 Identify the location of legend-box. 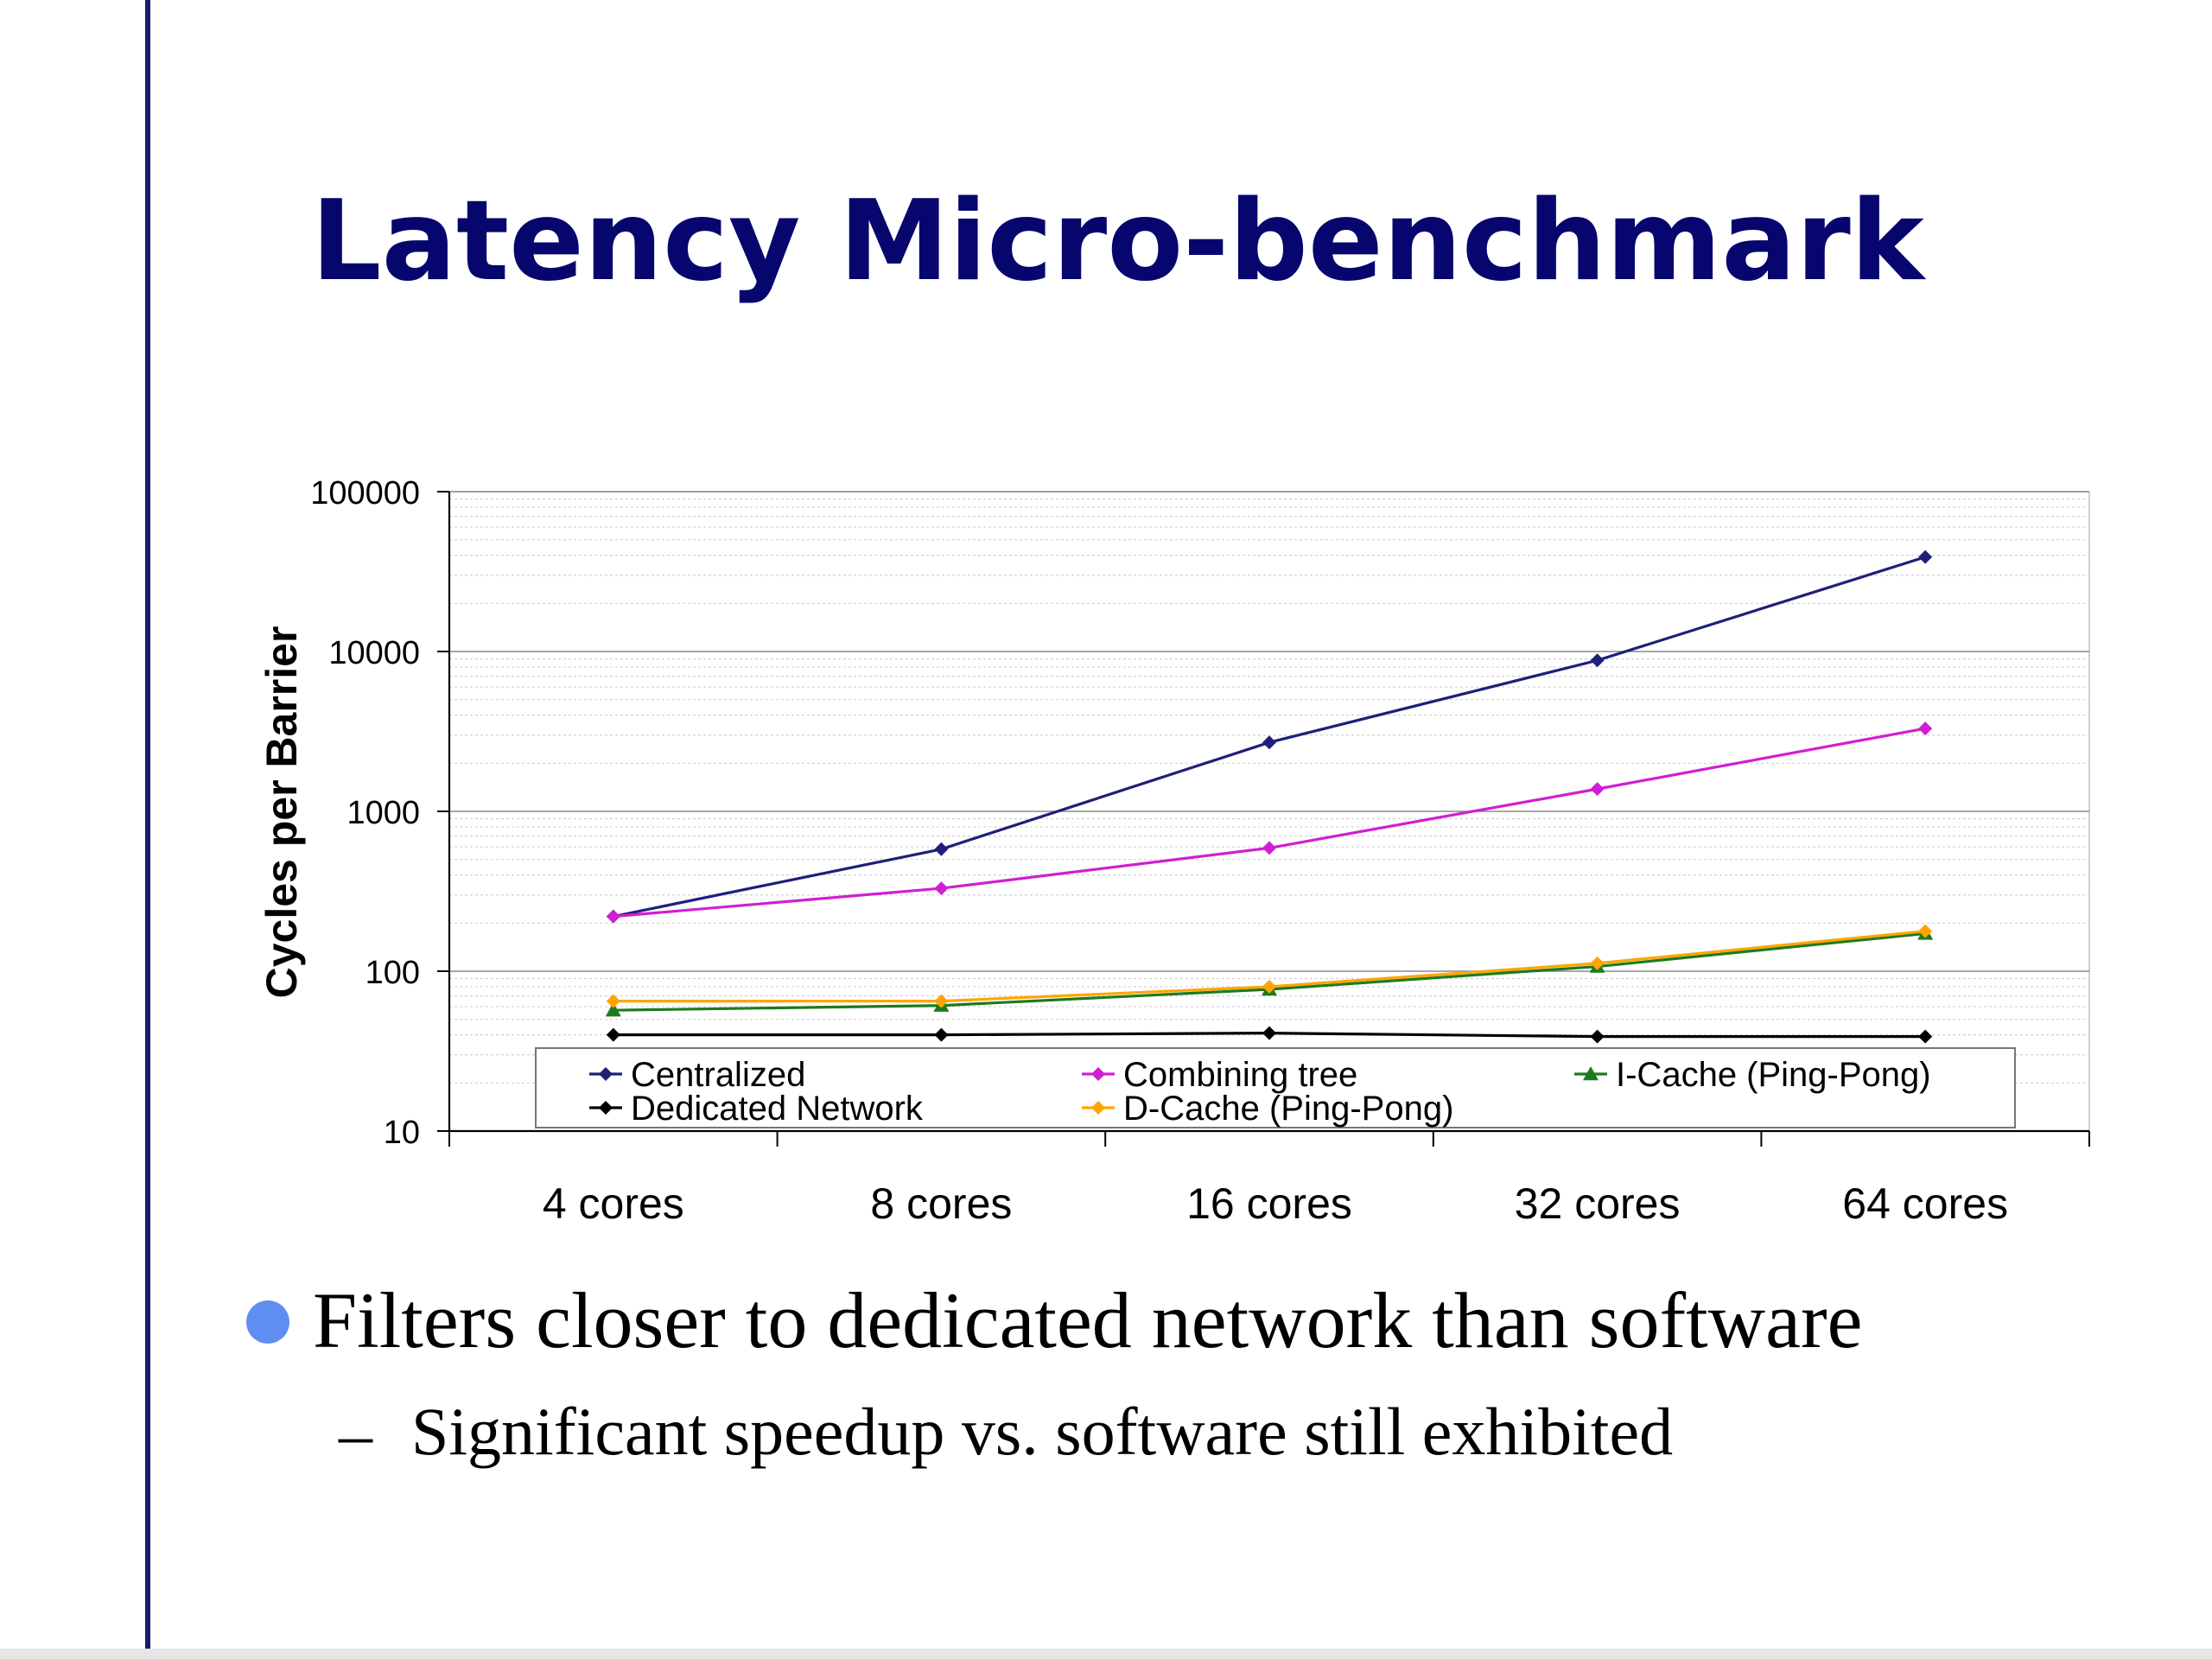
(1275, 1087).